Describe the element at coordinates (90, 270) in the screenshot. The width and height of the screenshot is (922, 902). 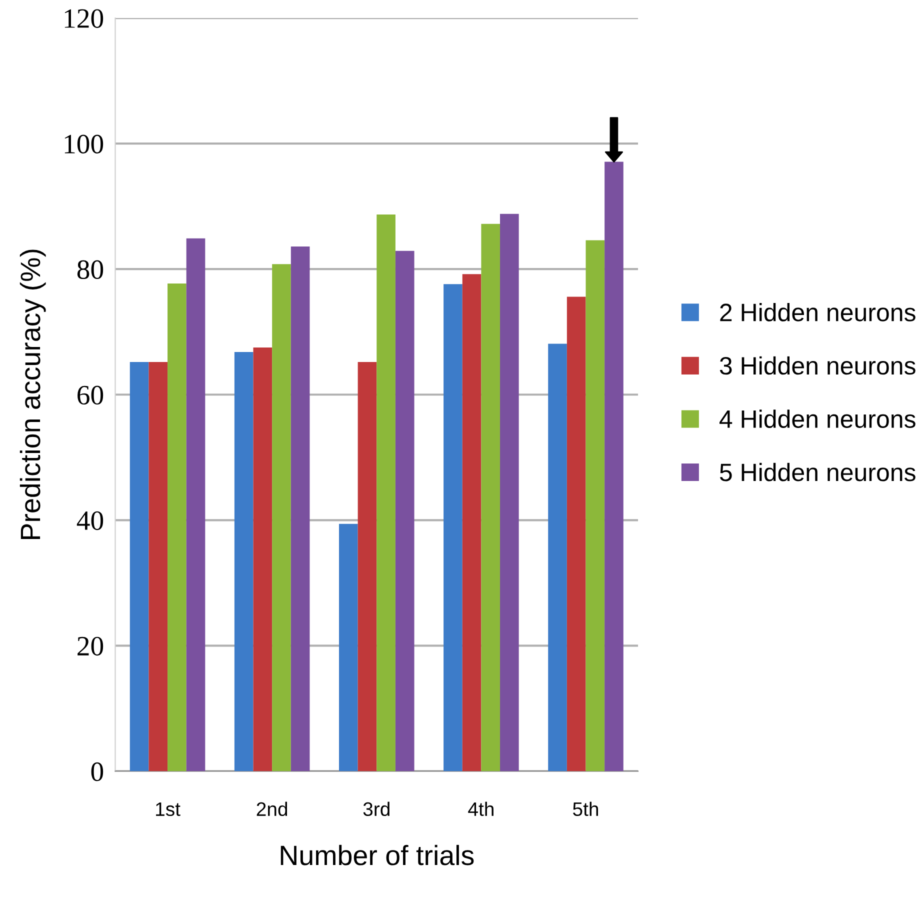
I see `y-tick-label: 80` at that location.